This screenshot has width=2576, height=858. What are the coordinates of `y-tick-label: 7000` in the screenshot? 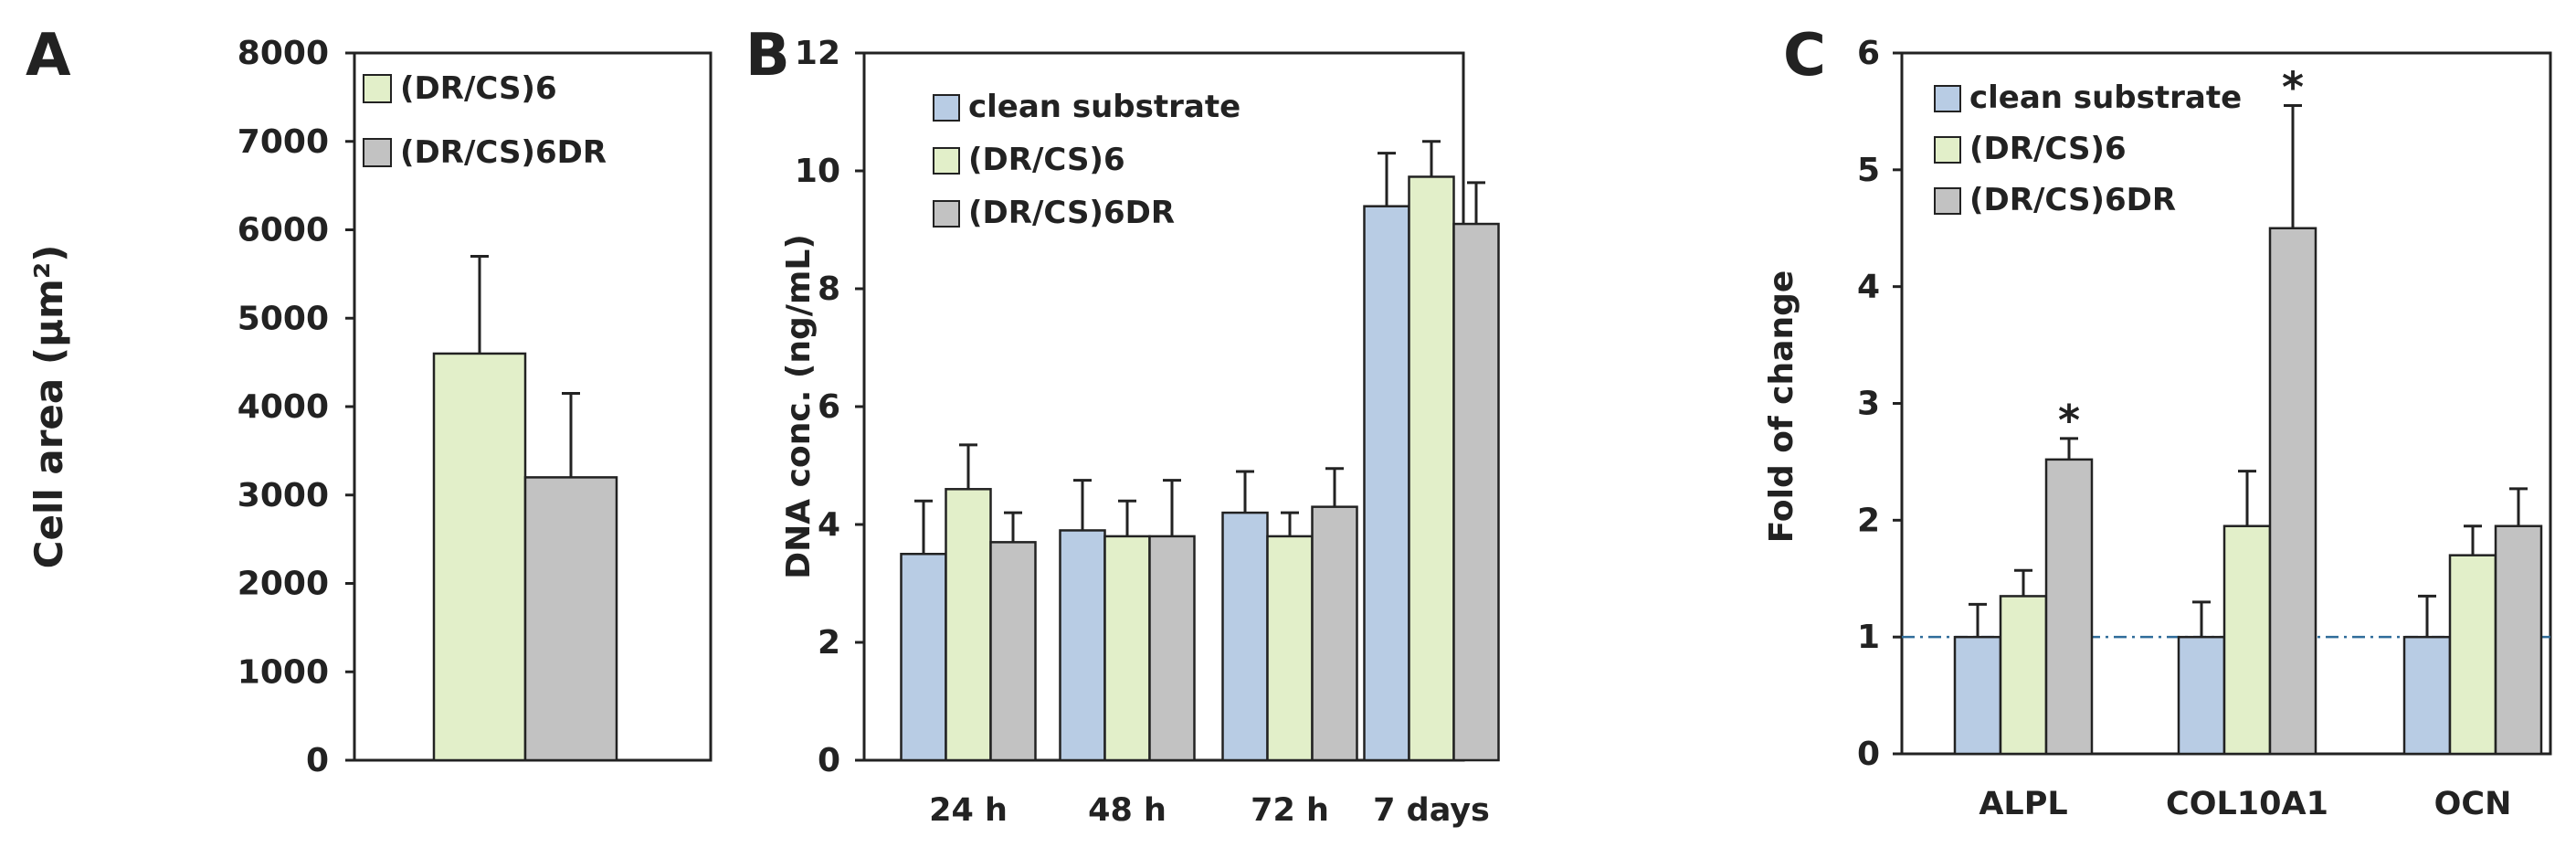 It's located at (283, 142).